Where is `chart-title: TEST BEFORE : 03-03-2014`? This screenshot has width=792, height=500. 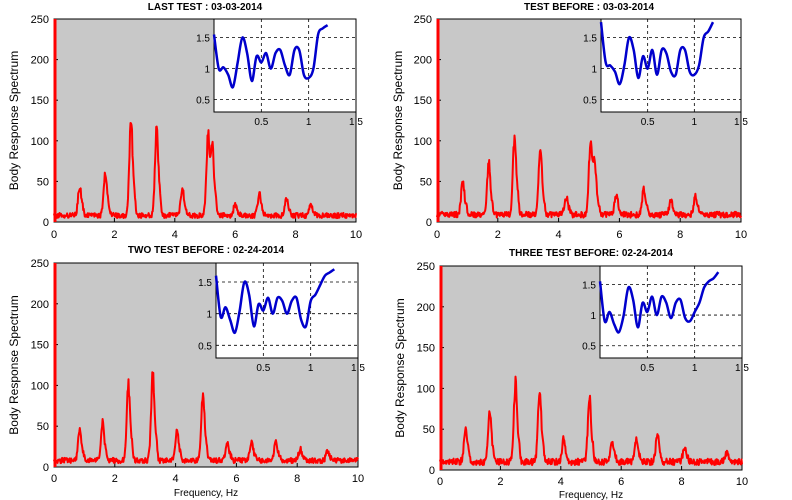 chart-title: TEST BEFORE : 03-03-2014 is located at coordinates (589, 7).